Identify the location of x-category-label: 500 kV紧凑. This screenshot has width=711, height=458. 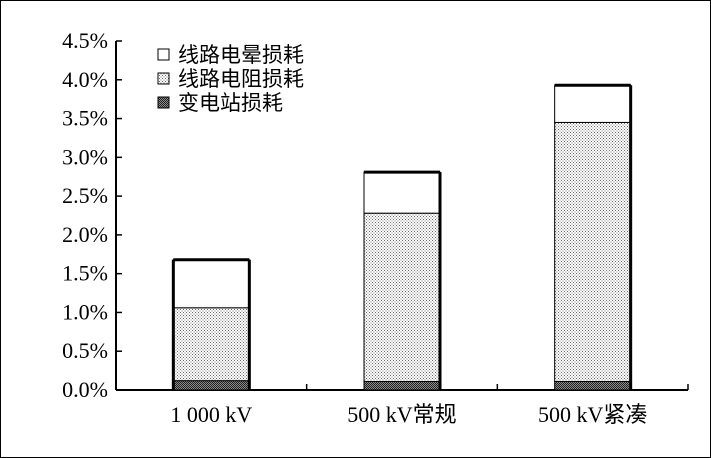
(592, 414).